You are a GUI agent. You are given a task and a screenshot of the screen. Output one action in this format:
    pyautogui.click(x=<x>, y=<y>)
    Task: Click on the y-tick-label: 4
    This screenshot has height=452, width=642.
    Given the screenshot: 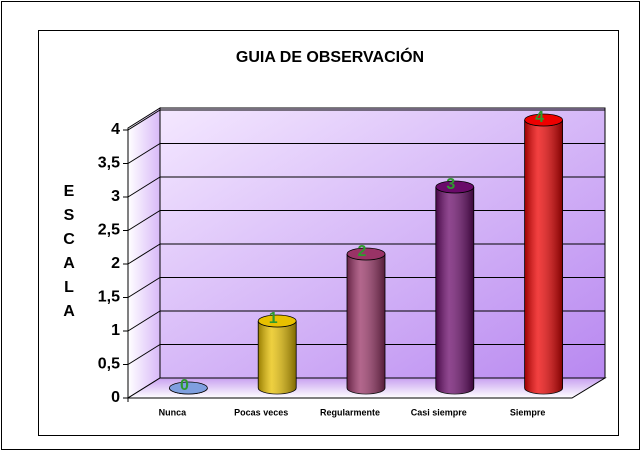 What is the action you would take?
    pyautogui.click(x=115, y=129)
    